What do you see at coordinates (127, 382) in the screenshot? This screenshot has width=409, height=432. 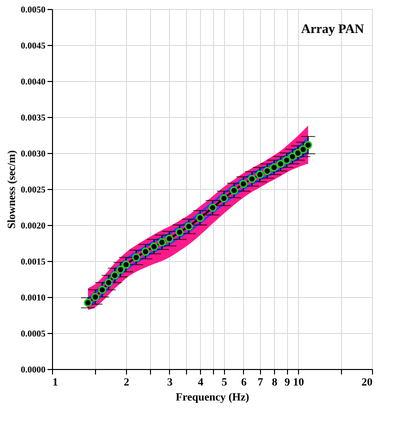 I see `x-tick-label: 2` at bounding box center [127, 382].